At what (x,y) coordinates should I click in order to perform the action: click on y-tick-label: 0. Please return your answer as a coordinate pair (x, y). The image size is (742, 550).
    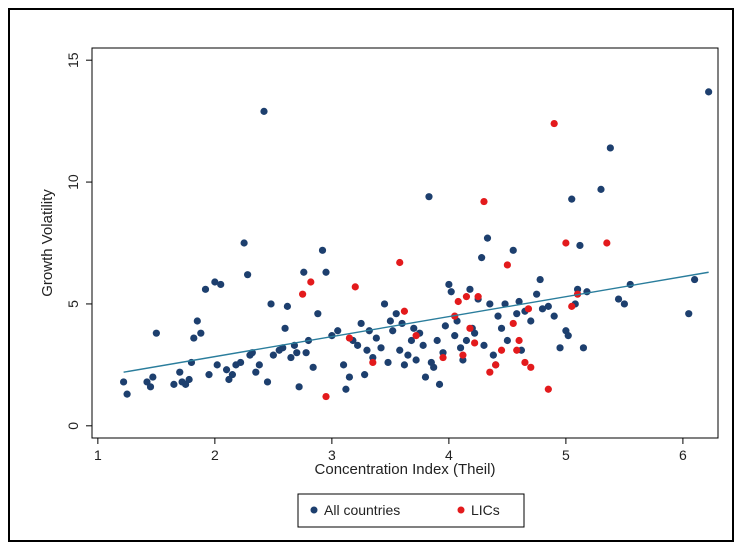
    Looking at the image, I should click on (73, 426).